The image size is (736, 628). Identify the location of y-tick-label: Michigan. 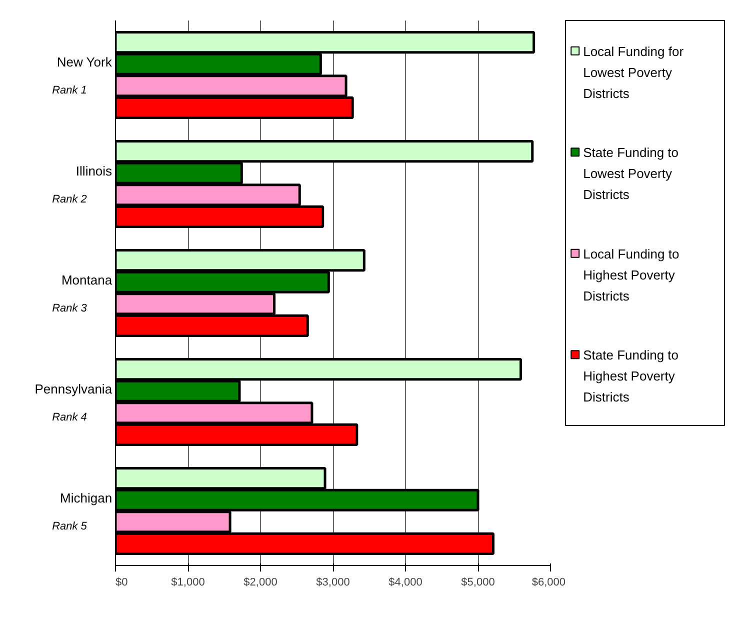
(86, 498).